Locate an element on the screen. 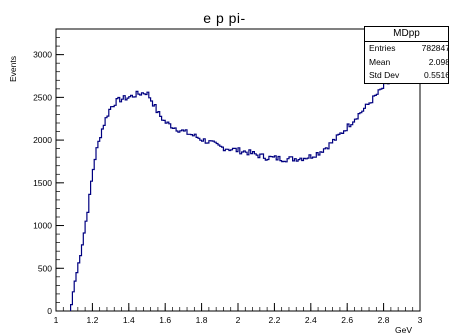  stats-title: MDpp is located at coordinates (406, 34).